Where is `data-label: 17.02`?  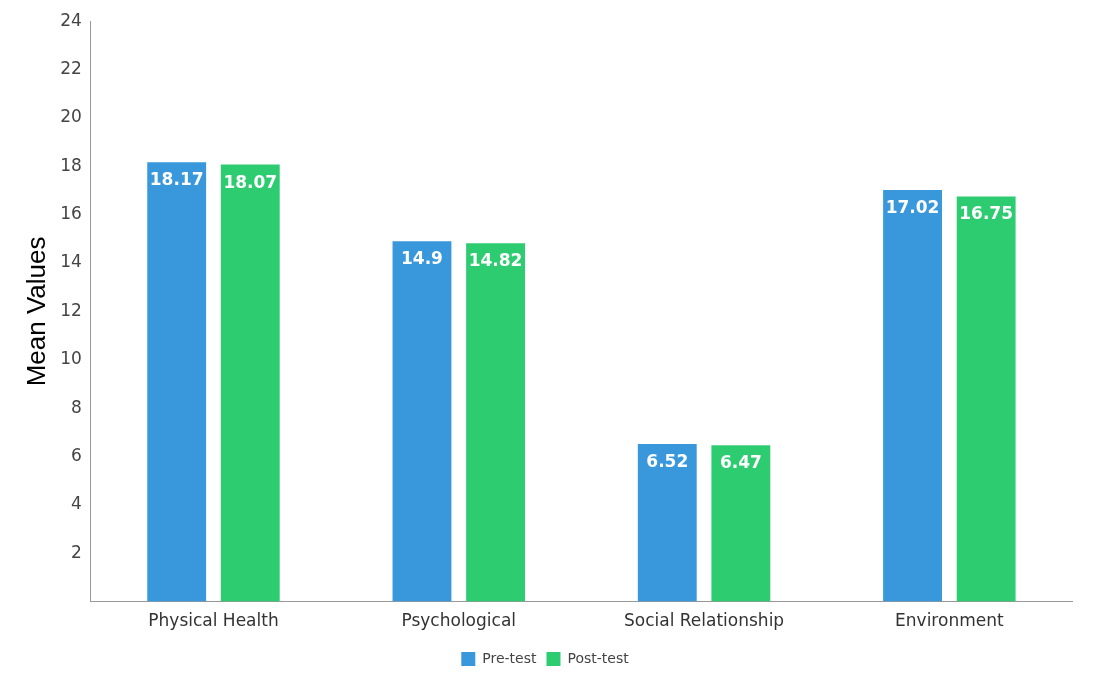 data-label: 17.02 is located at coordinates (912, 206).